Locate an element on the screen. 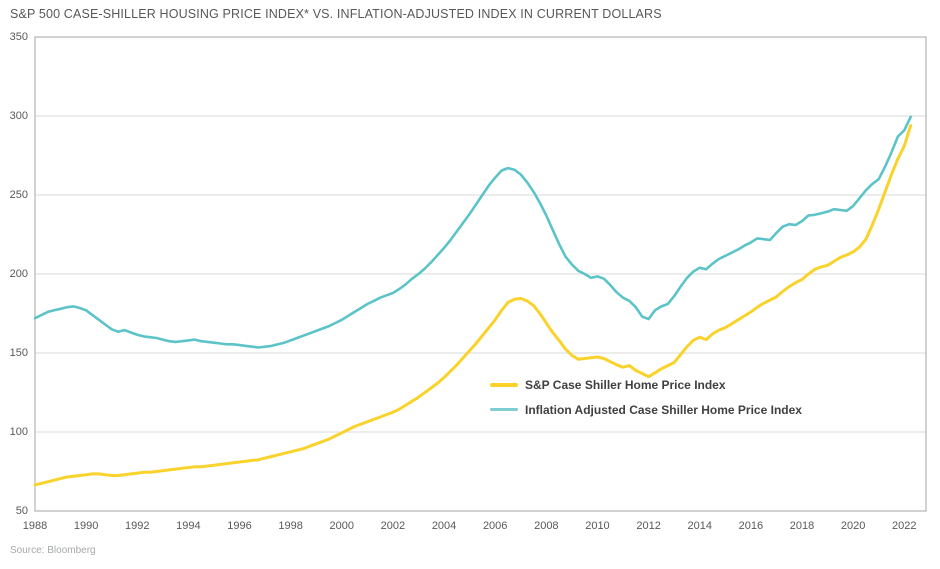  x-tick-label: 2010 is located at coordinates (597, 526).